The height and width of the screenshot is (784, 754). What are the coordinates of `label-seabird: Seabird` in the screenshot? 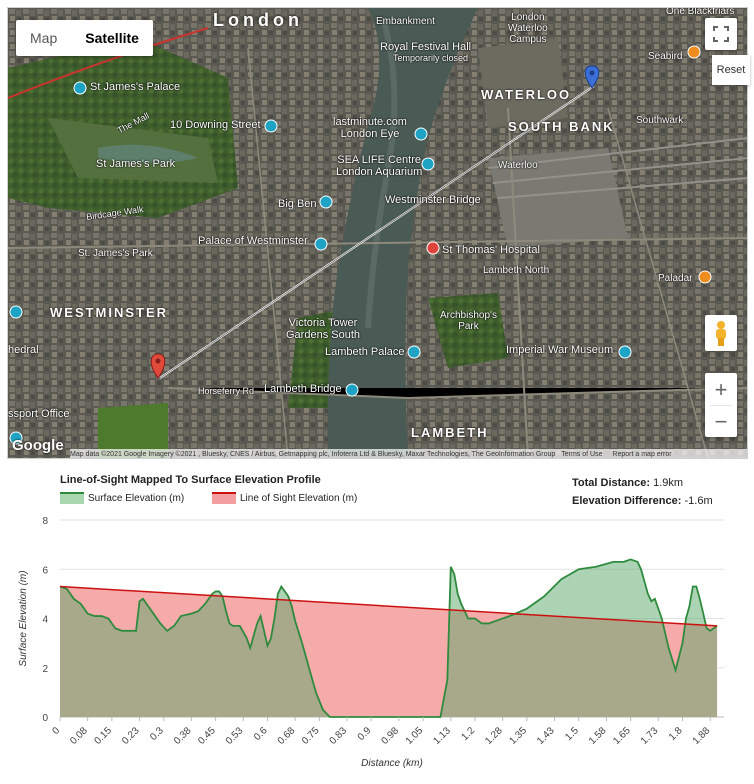 It's located at (665, 56).